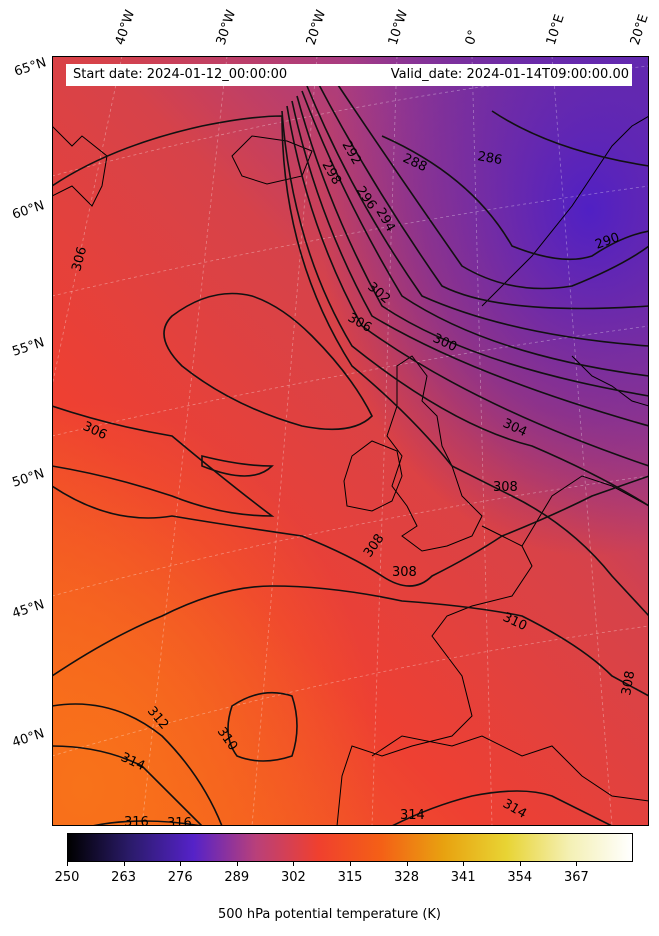 The height and width of the screenshot is (936, 659). Describe the element at coordinates (509, 74) in the screenshot. I see `valid-date-label: Valid_date: 2024-01-14T09:00:00.00` at that location.